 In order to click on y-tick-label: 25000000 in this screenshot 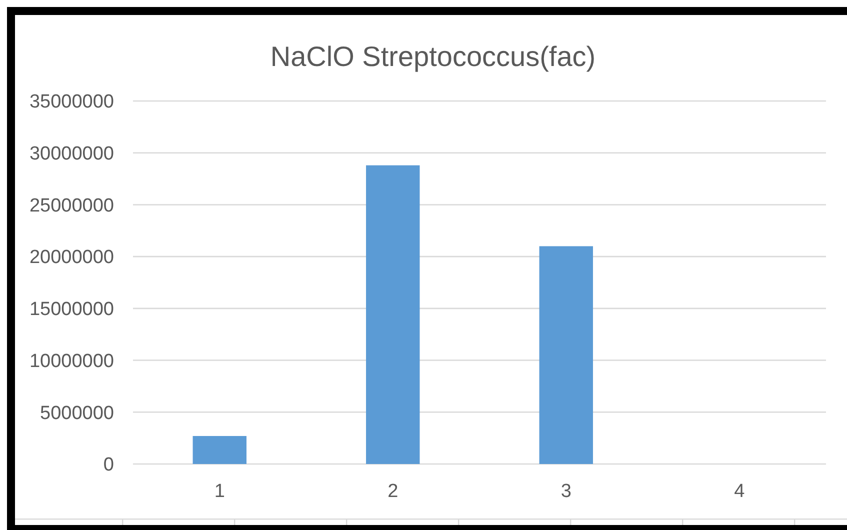, I will do `click(71, 205)`.